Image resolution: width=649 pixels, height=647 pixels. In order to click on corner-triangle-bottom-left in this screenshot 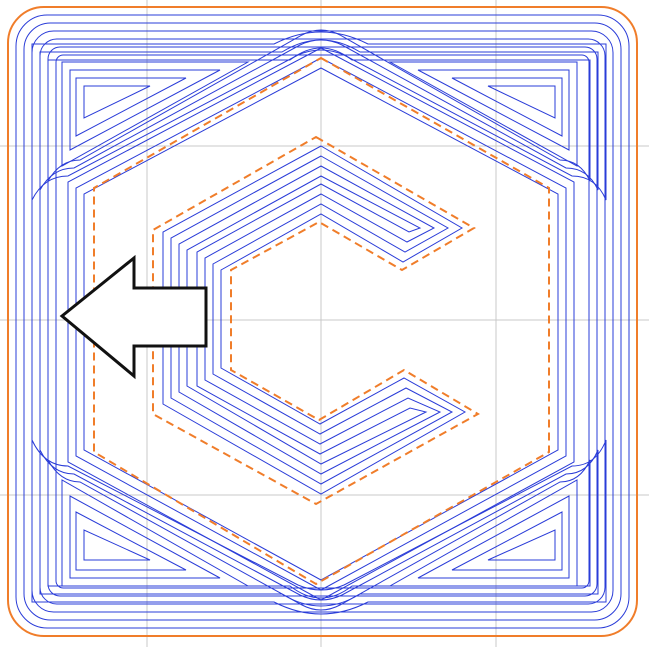, I will do `click(155, 533)`.